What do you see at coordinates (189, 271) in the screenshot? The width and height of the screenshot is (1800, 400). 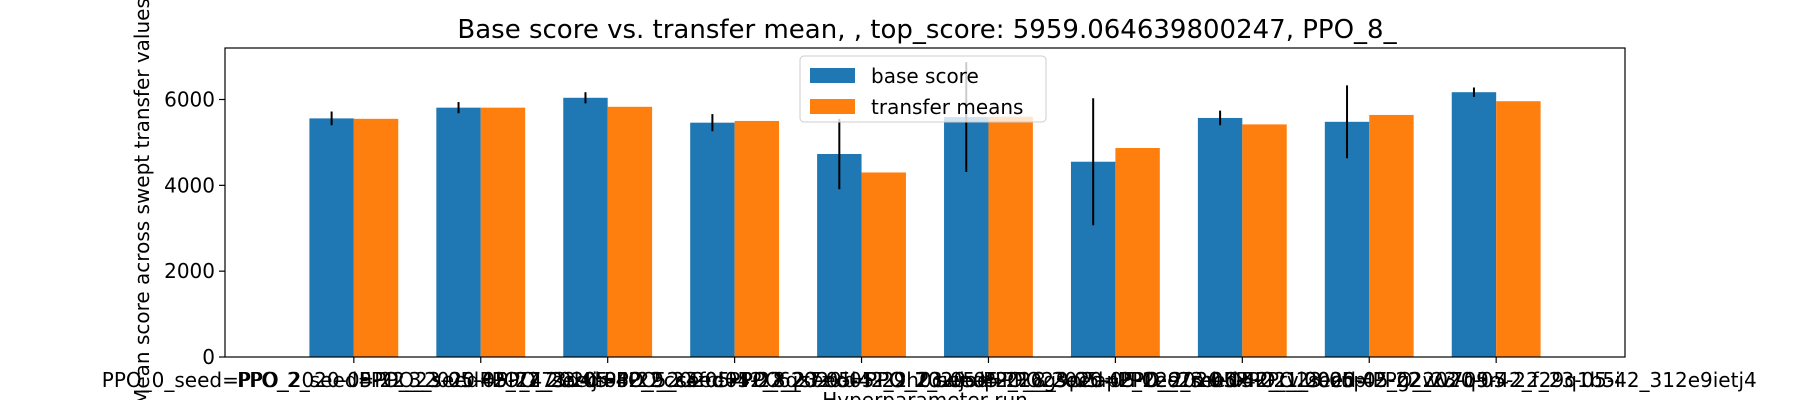 I see `y-tick-label: 2000` at bounding box center [189, 271].